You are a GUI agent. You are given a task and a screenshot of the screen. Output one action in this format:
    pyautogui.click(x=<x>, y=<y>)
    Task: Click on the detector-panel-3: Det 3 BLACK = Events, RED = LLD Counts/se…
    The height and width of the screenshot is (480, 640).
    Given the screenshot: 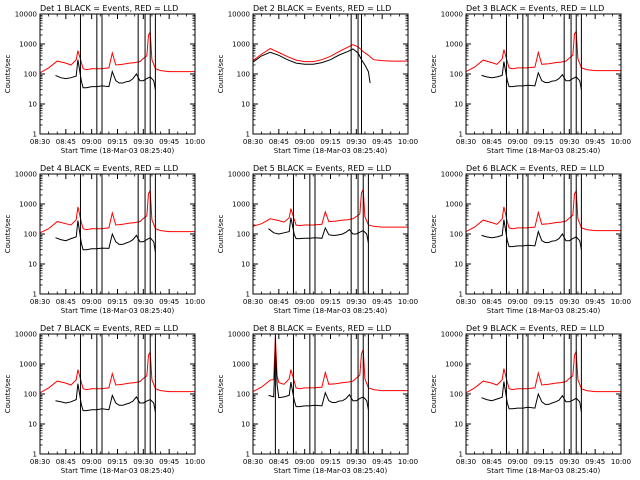 What is the action you would take?
    pyautogui.click(x=530, y=79)
    